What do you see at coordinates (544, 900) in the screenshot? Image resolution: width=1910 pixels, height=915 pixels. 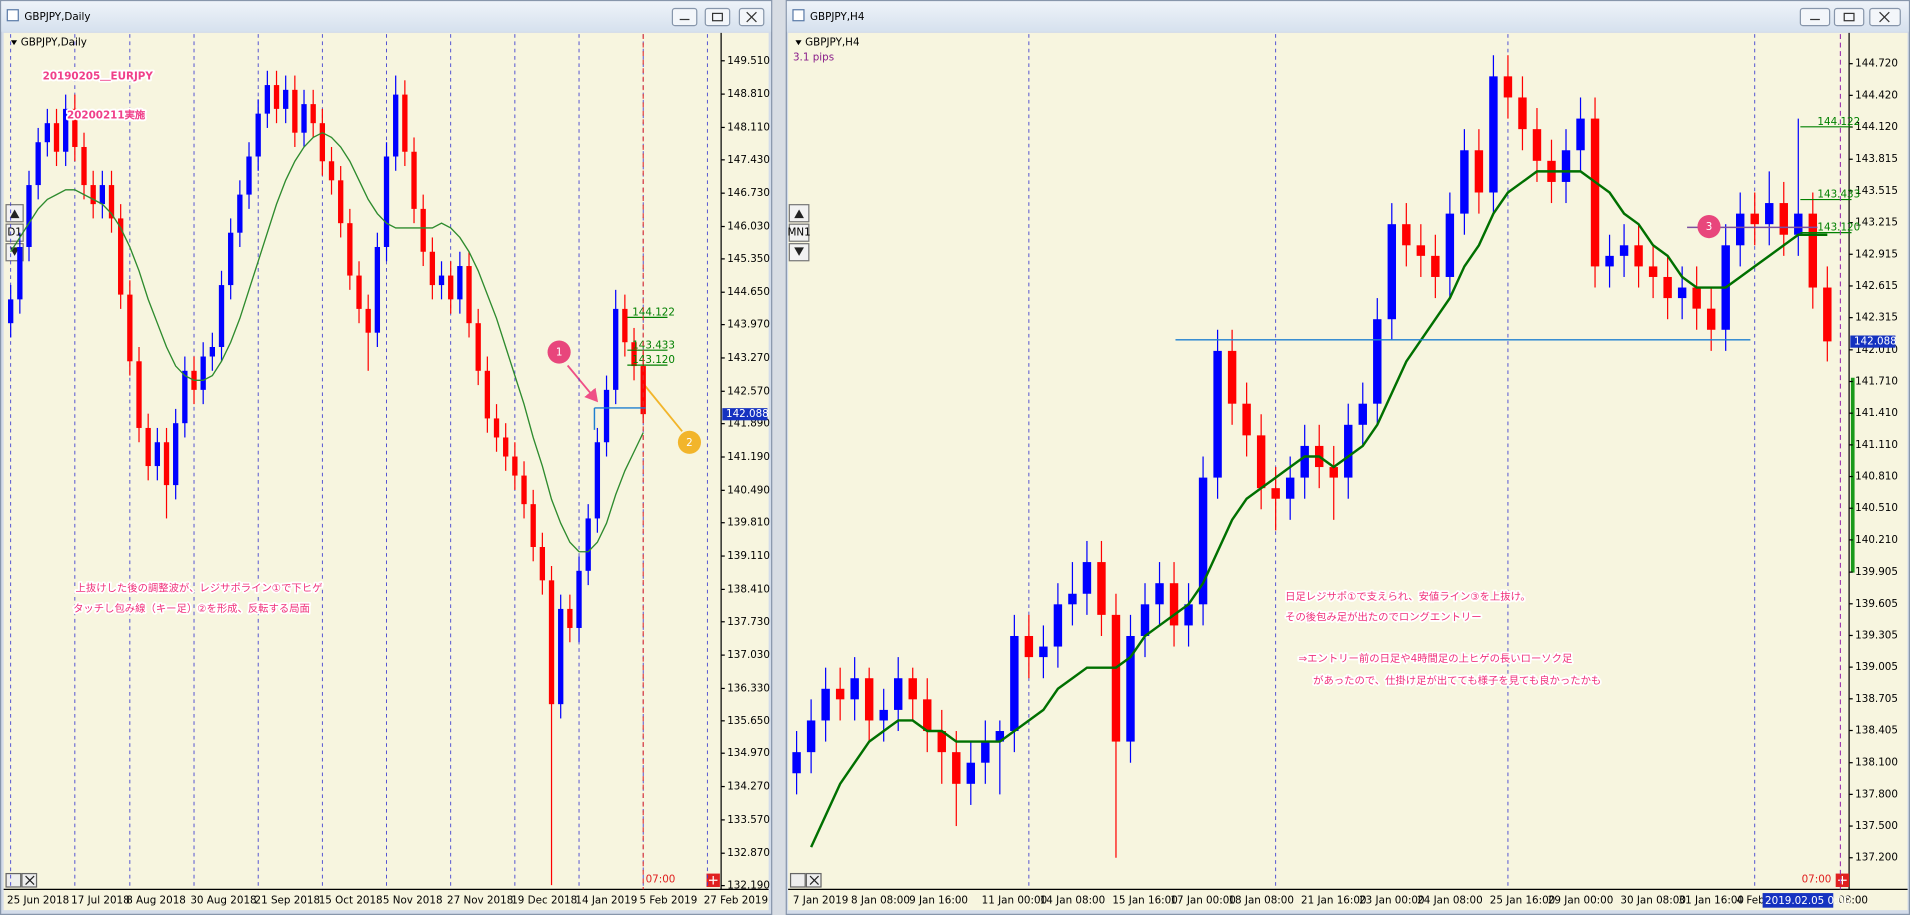 I see `x-tick-label: 19 Dec 2018` at bounding box center [544, 900].